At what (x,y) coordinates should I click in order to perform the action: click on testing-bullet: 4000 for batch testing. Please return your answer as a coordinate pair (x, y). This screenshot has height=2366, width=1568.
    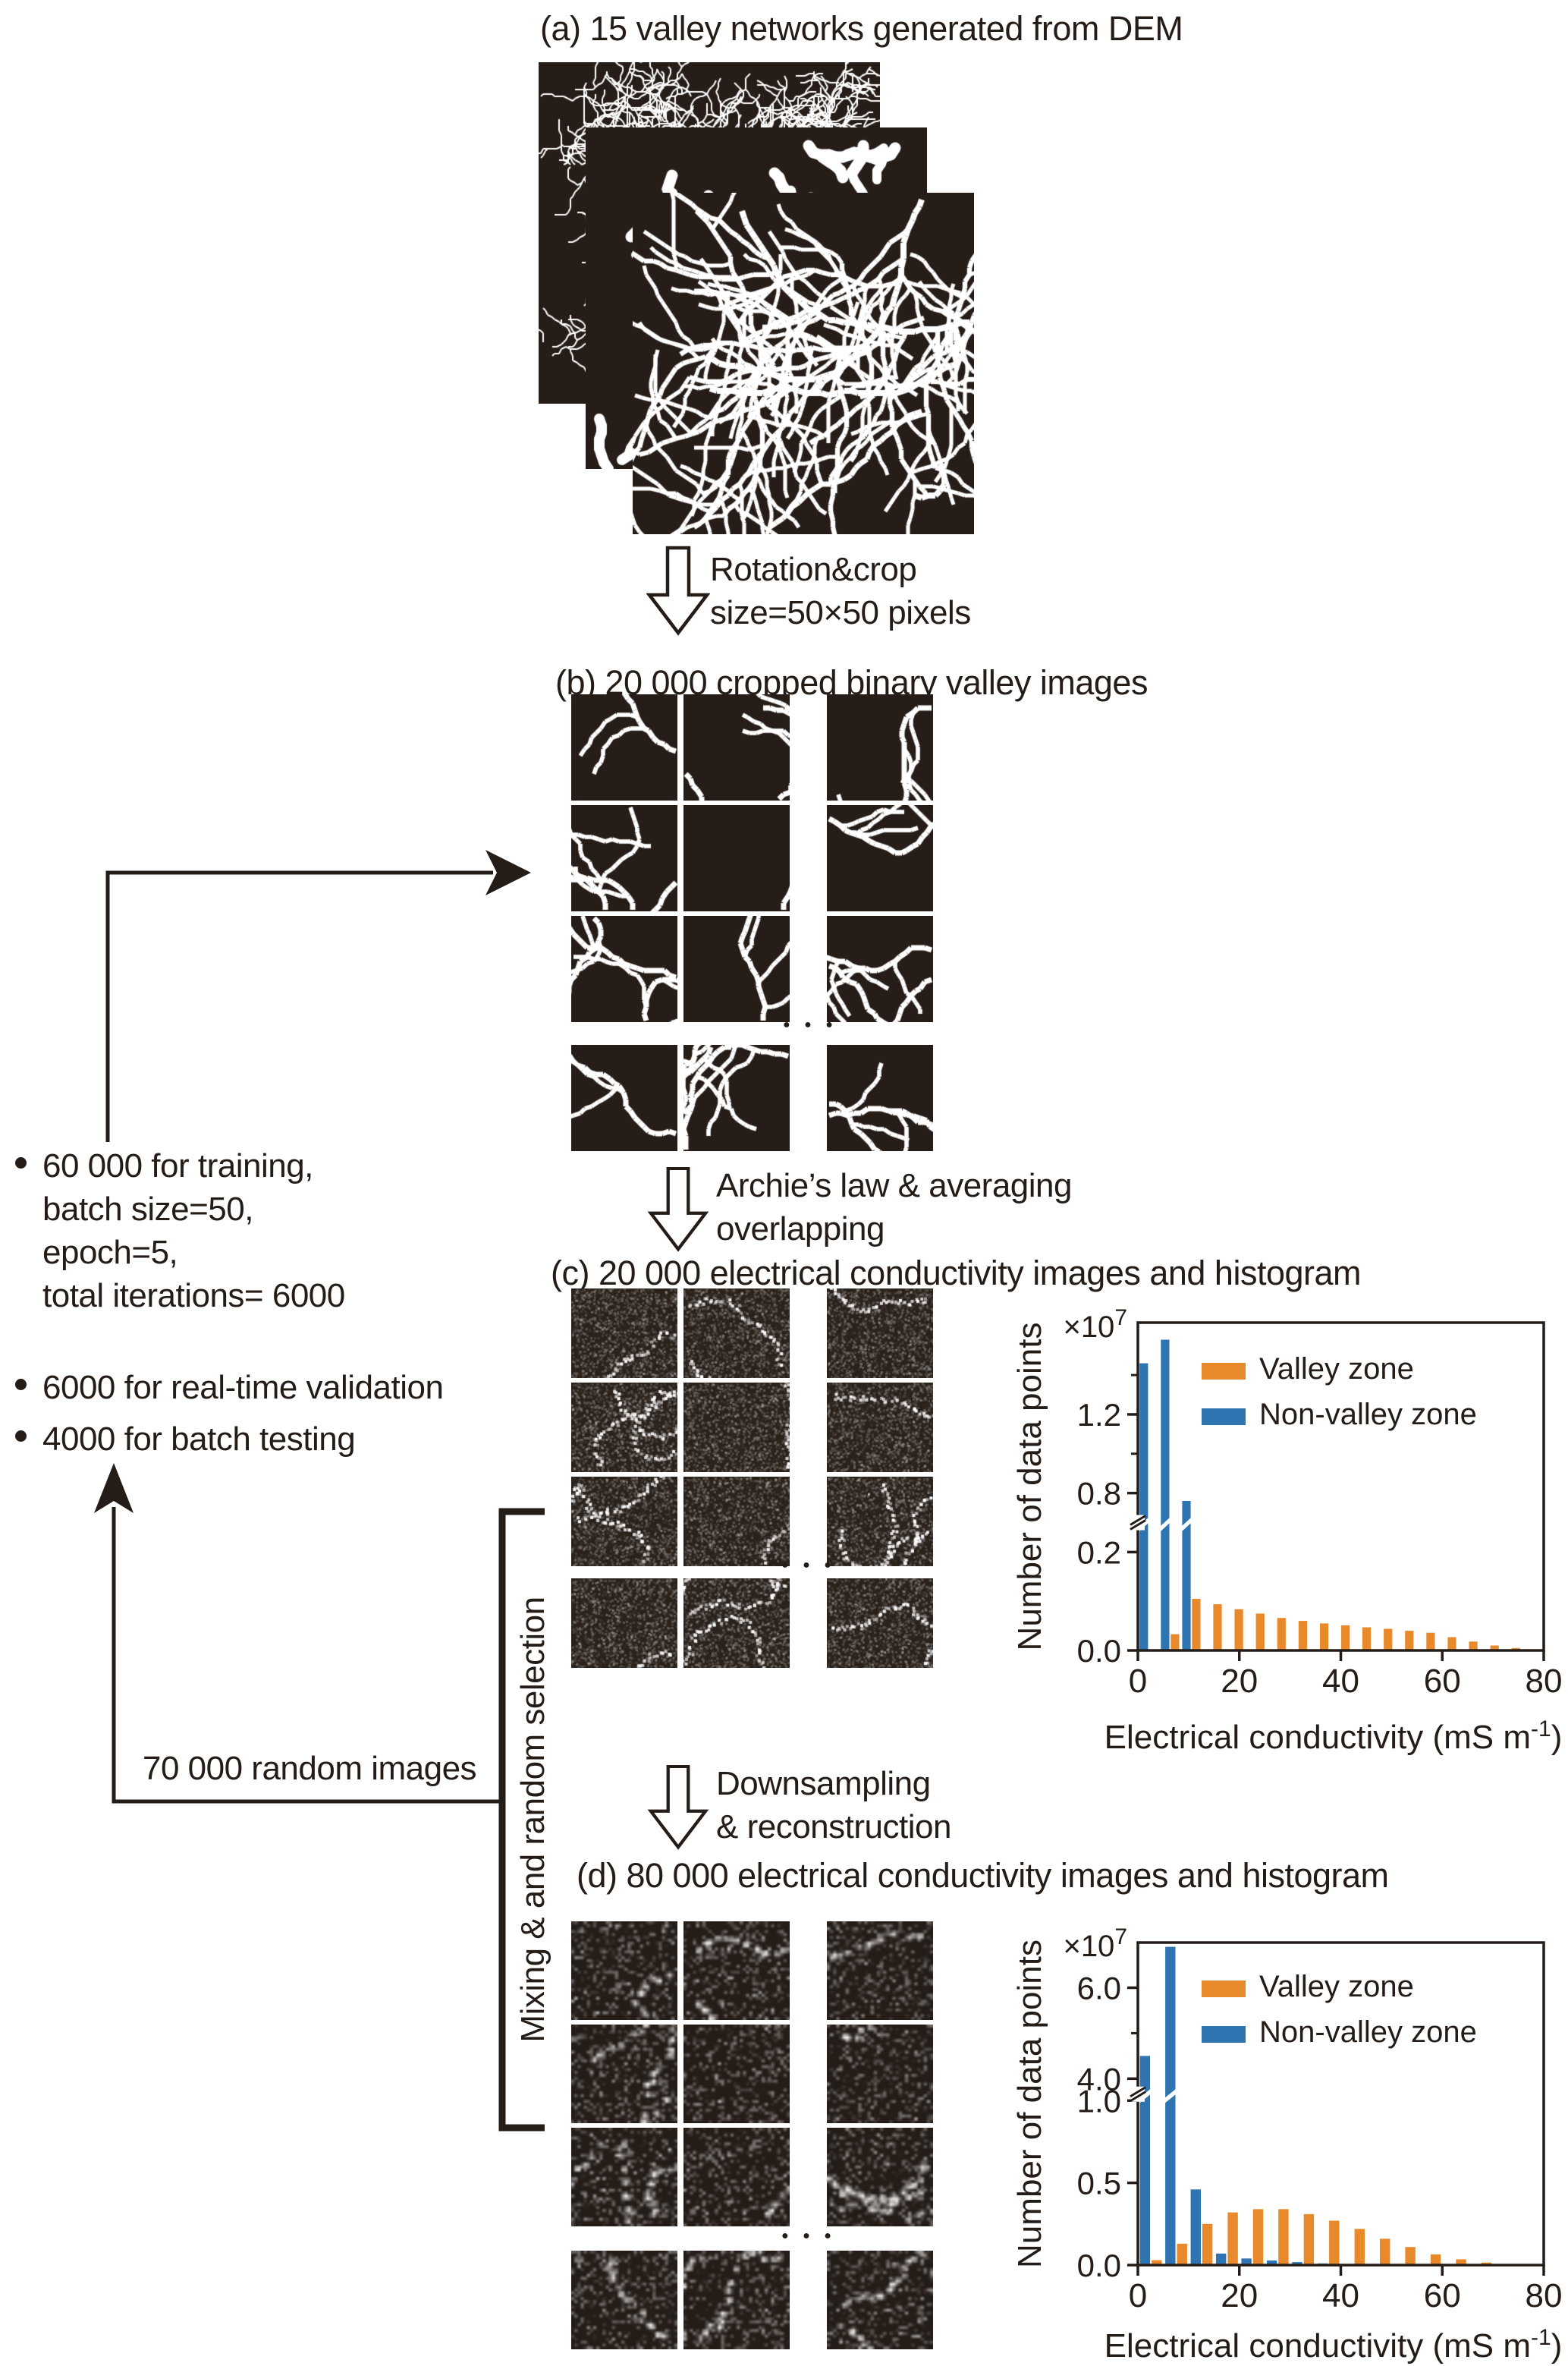
    Looking at the image, I should click on (185, 1439).